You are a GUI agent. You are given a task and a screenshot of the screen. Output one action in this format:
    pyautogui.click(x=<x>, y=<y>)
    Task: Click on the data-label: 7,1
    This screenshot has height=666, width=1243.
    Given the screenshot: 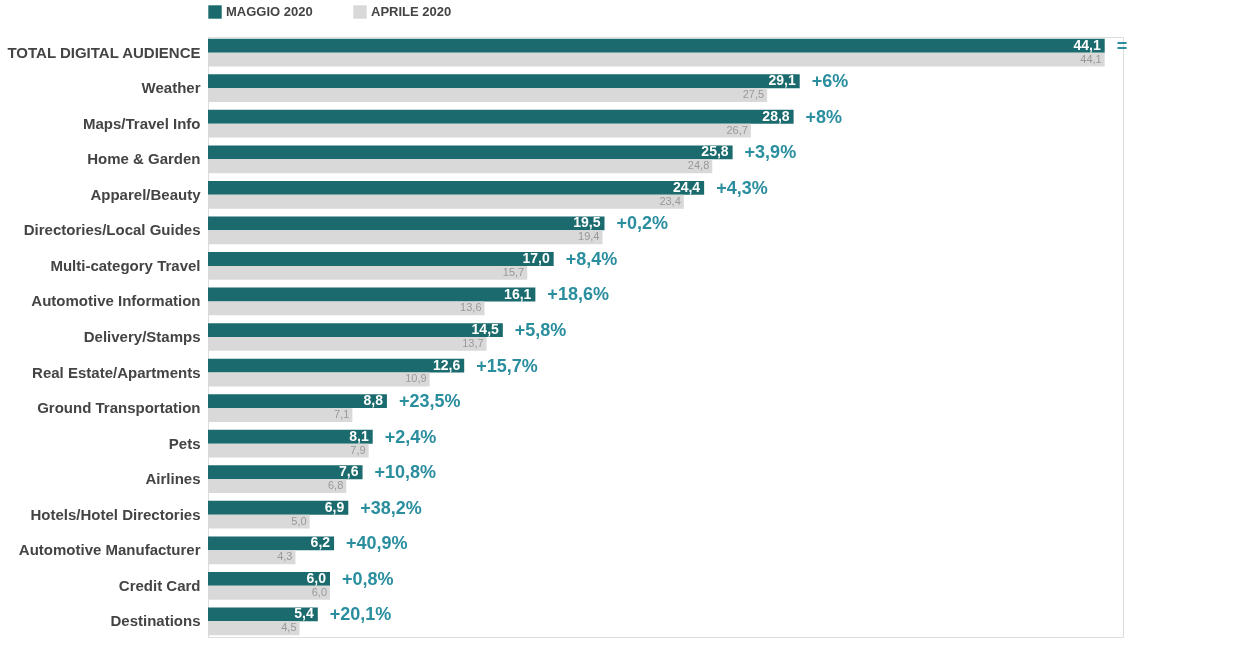 What is the action you would take?
    pyautogui.click(x=342, y=414)
    